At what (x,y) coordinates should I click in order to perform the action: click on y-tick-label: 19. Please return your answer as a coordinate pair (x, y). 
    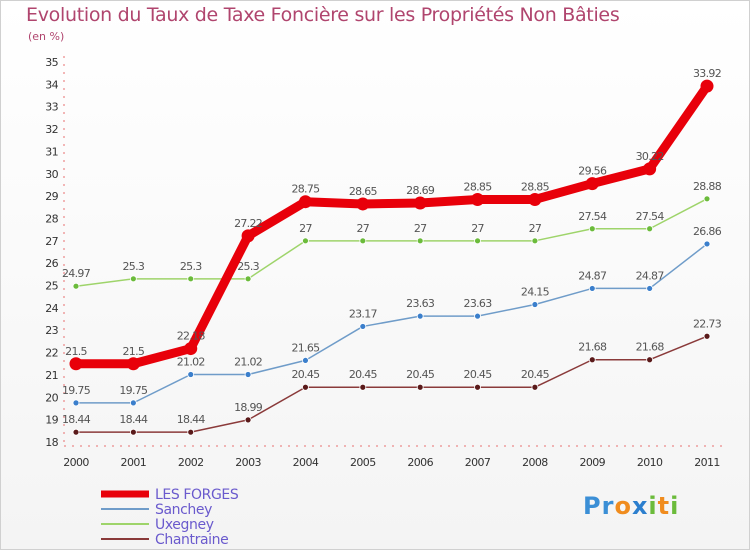
    Looking at the image, I should click on (51, 420).